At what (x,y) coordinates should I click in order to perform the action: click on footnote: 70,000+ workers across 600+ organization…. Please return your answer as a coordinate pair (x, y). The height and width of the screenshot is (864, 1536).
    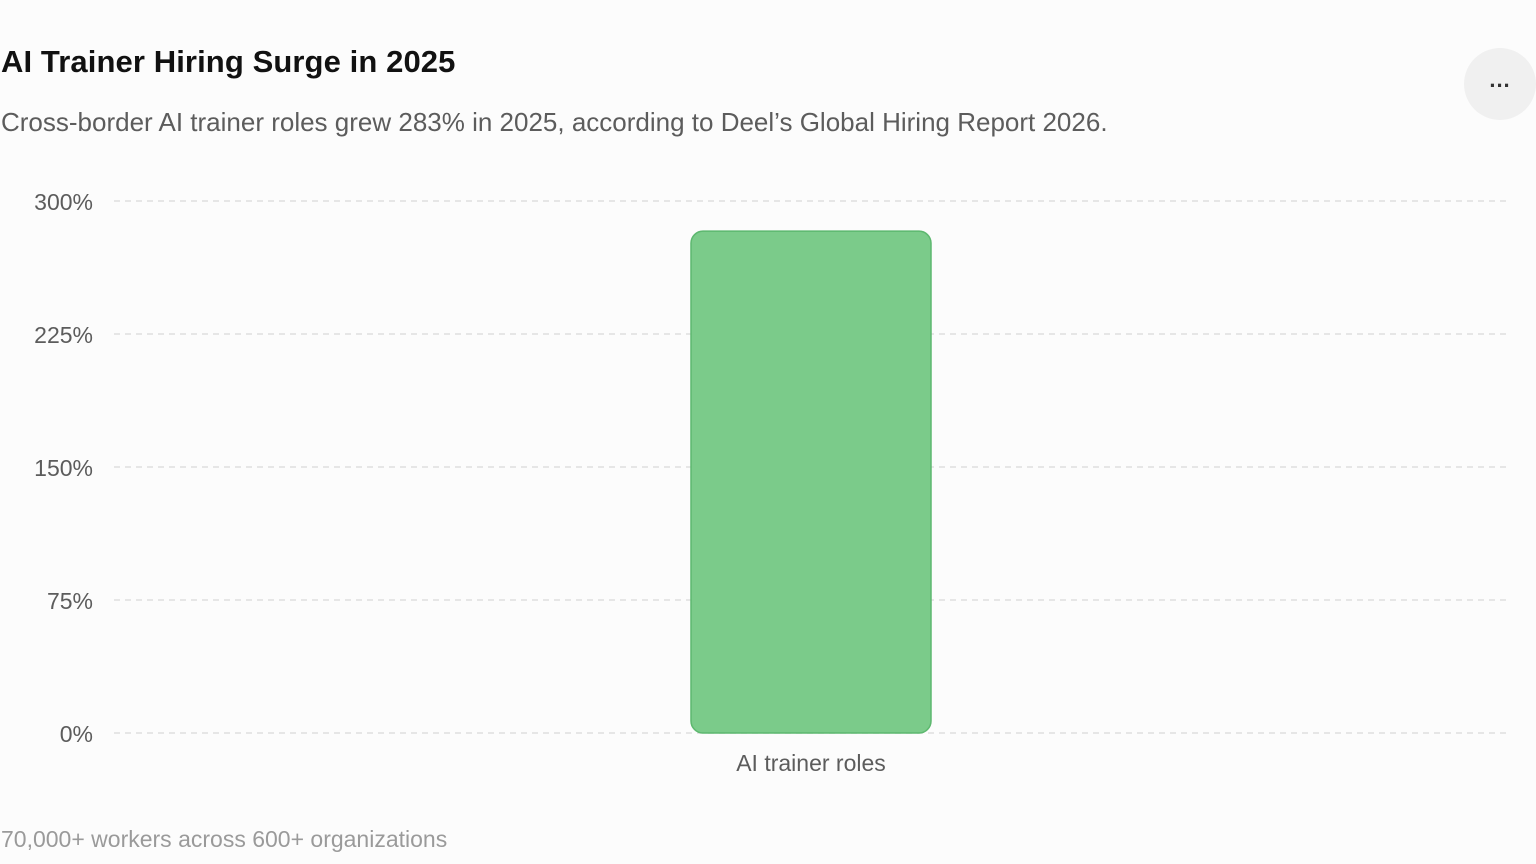
    Looking at the image, I should click on (224, 839).